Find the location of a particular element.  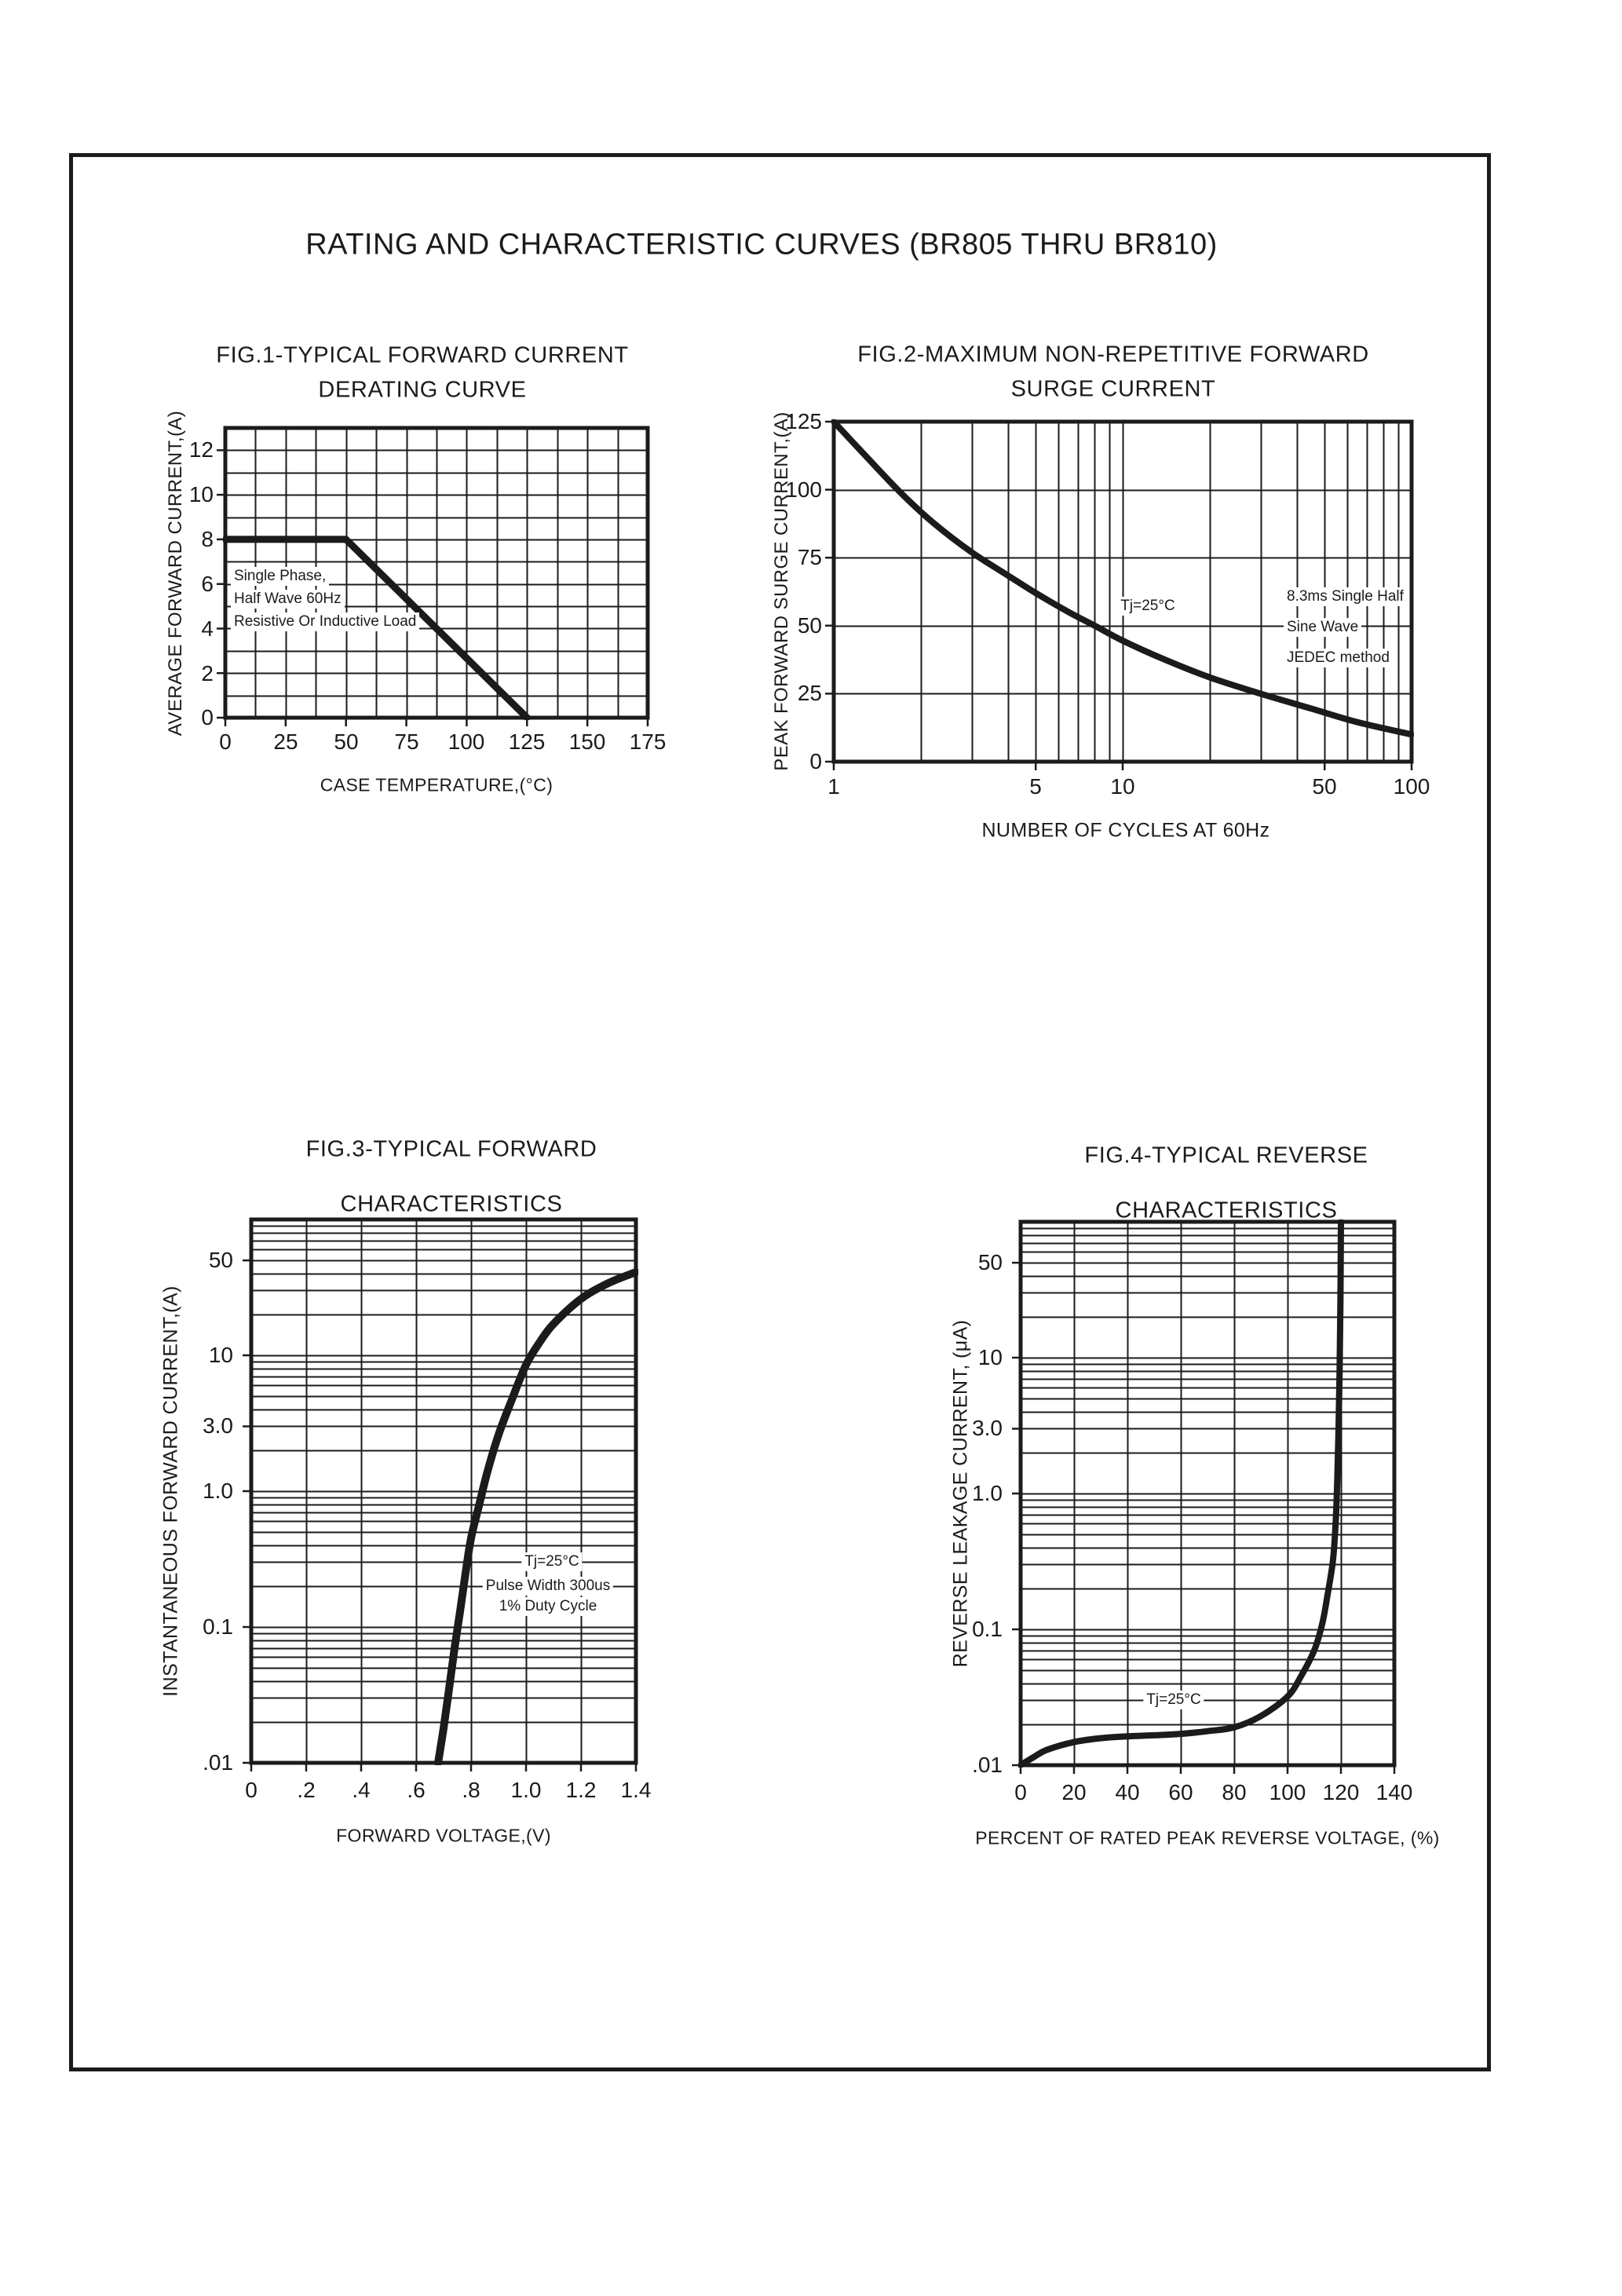

fig1-y-axis-label: AVERAGE FORWARD CURRENT,(A) is located at coordinates (175, 573).